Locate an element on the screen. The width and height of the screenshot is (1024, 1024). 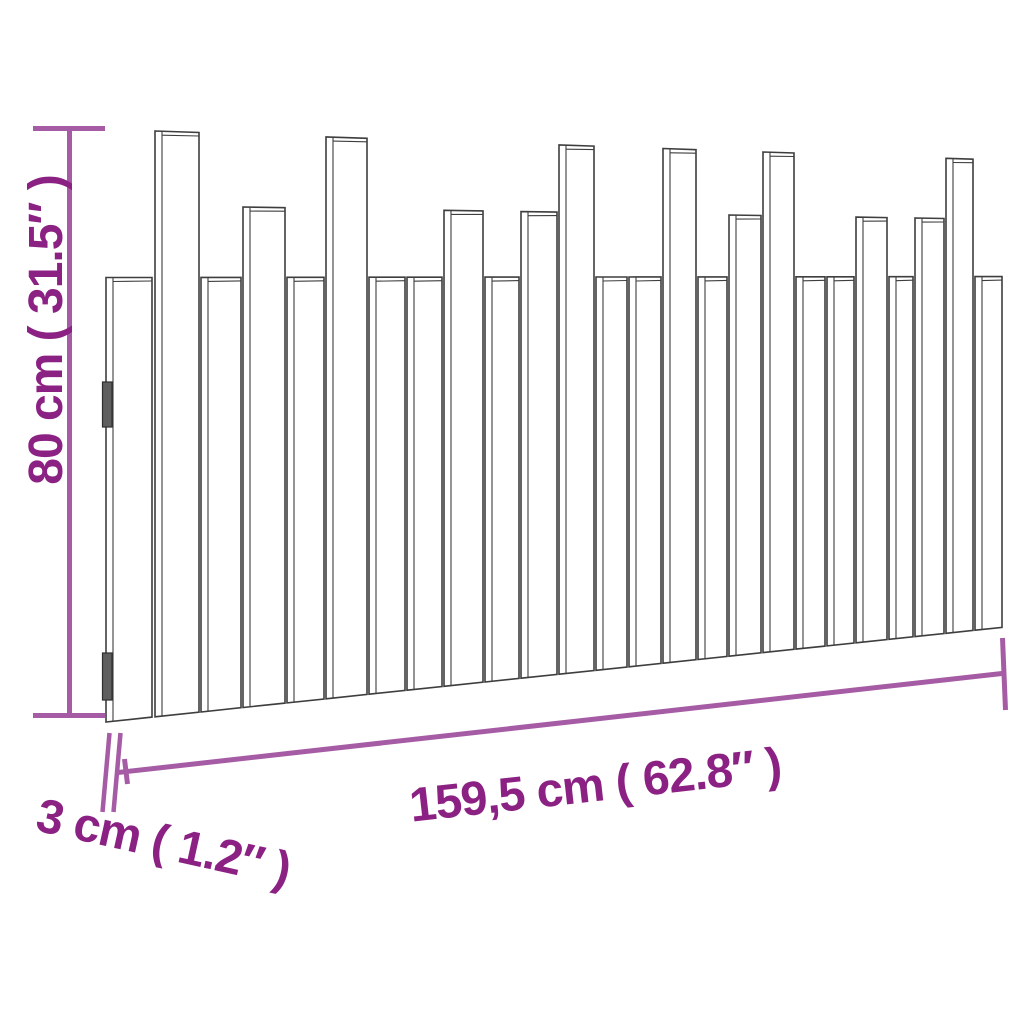
slat-1-s is located at coordinates (129, 499).